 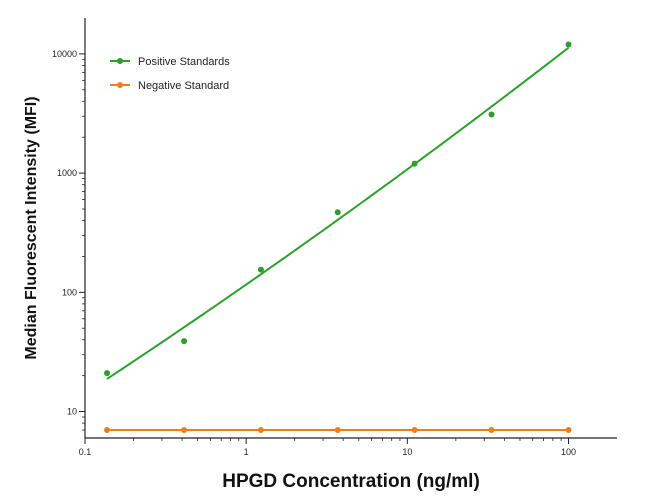 What do you see at coordinates (72, 412) in the screenshot?
I see `y-tick-label: 10` at bounding box center [72, 412].